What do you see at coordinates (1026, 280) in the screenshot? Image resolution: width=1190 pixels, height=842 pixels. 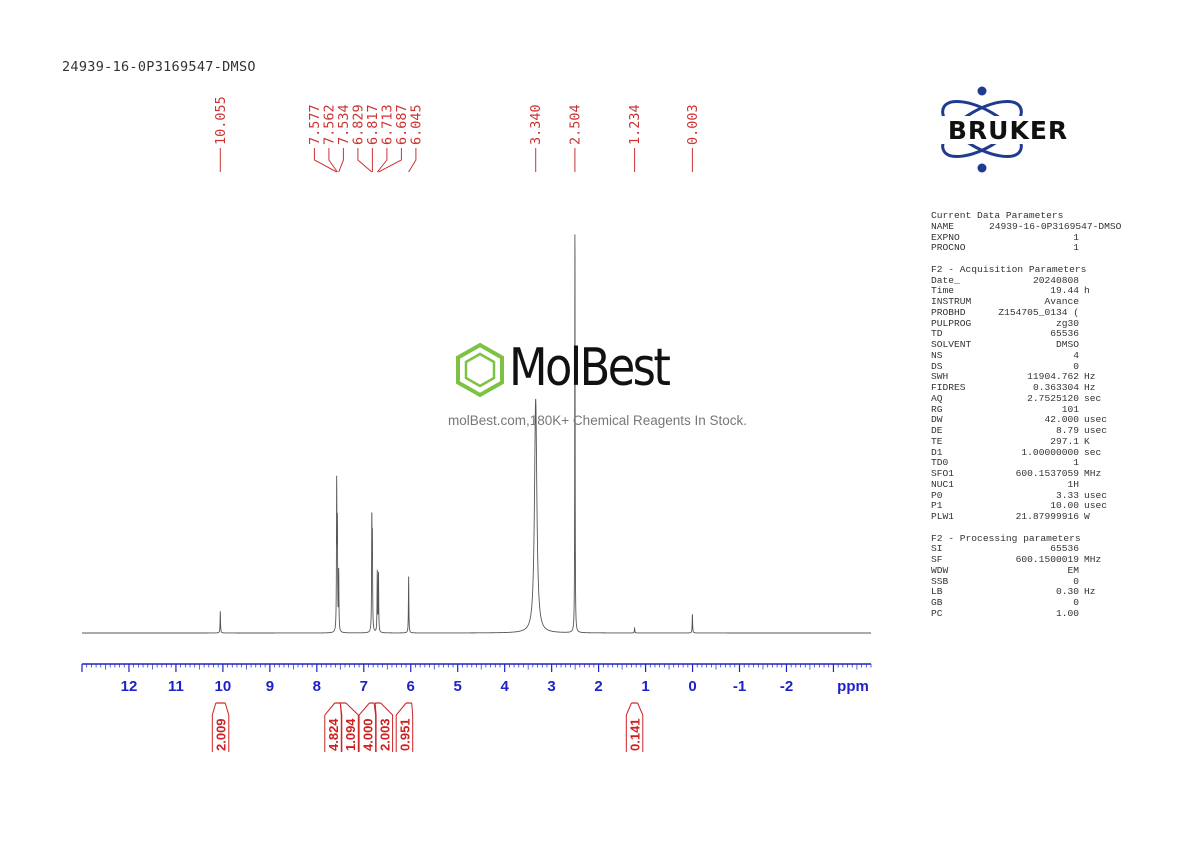 I see `param-row: Date_ 20240808` at bounding box center [1026, 280].